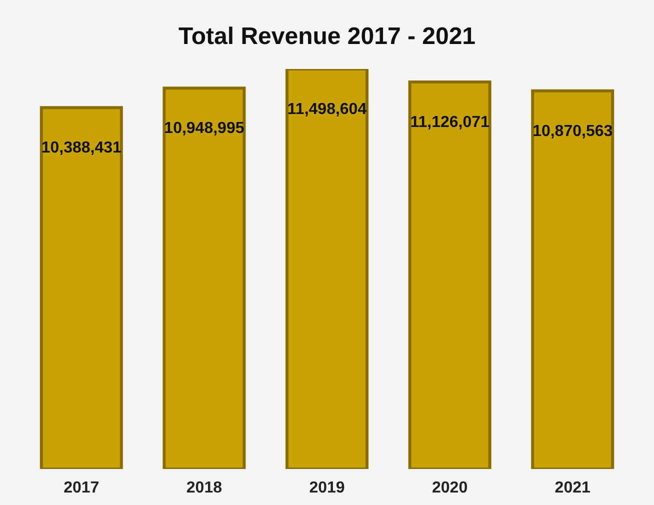  What do you see at coordinates (572, 488) in the screenshot?
I see `x-tick-label: 2021` at bounding box center [572, 488].